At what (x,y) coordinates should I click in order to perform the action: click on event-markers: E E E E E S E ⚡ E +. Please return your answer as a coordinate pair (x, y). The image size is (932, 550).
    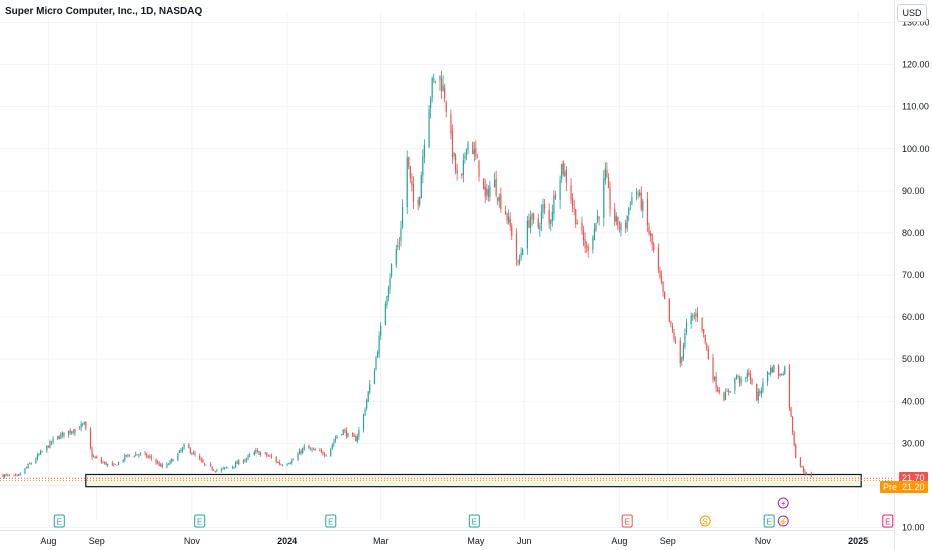
    Looking at the image, I should click on (473, 512).